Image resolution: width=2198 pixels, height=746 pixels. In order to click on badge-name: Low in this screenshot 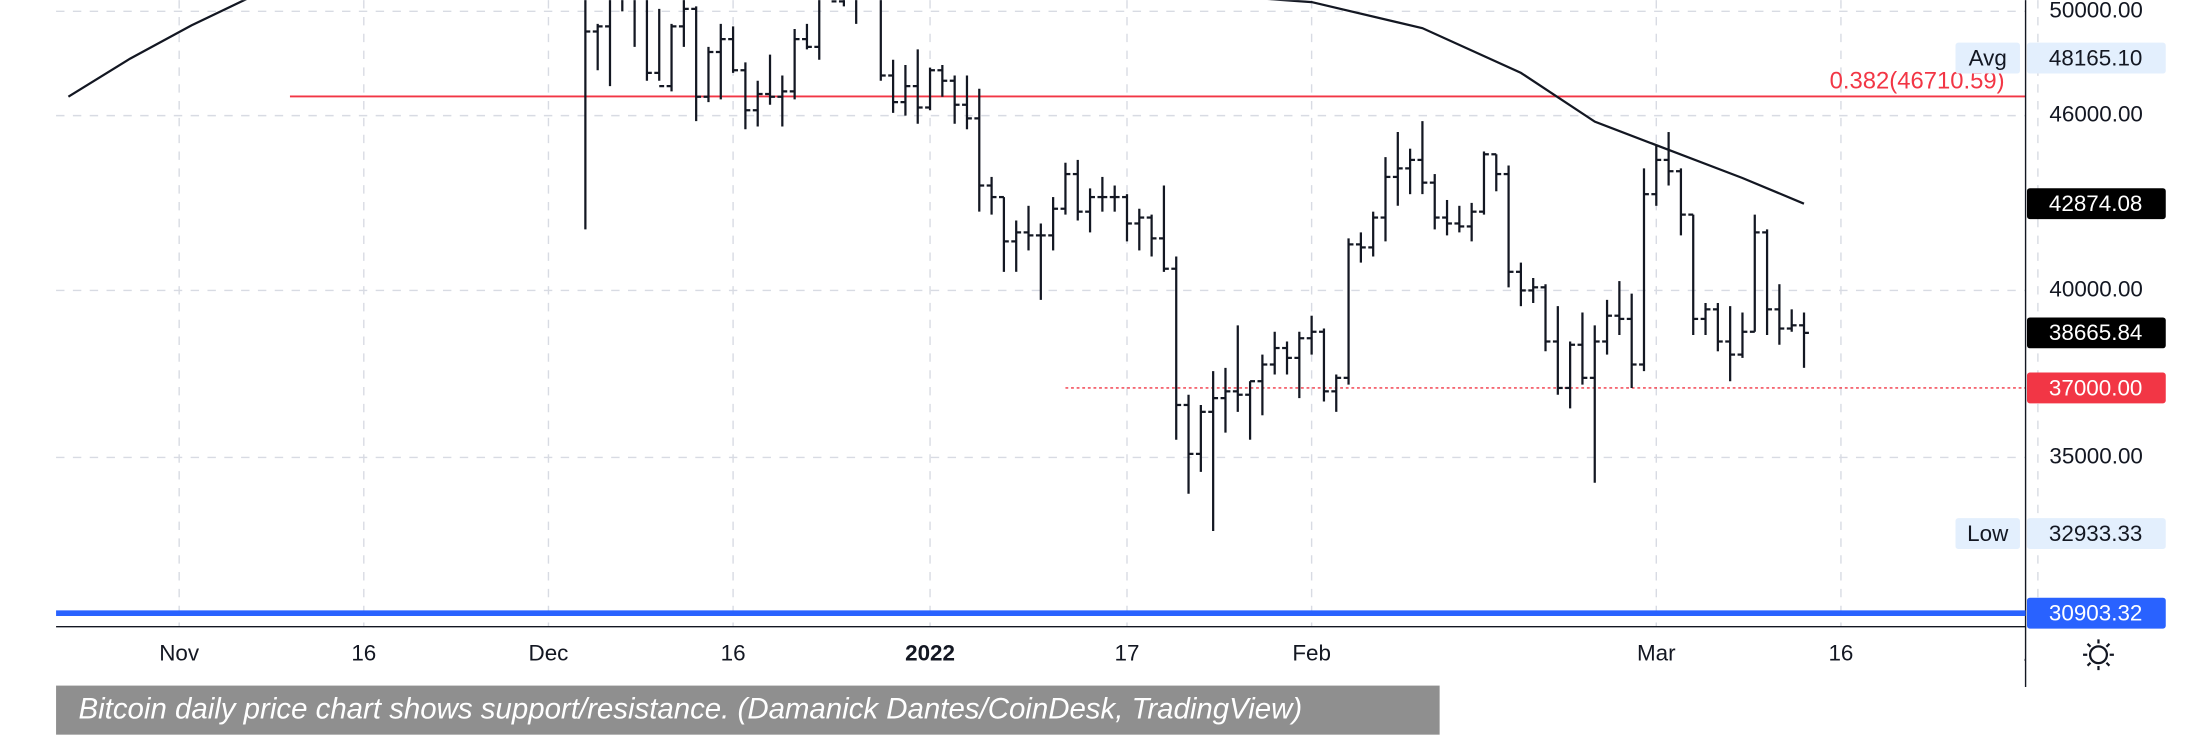, I will do `click(1988, 533)`.